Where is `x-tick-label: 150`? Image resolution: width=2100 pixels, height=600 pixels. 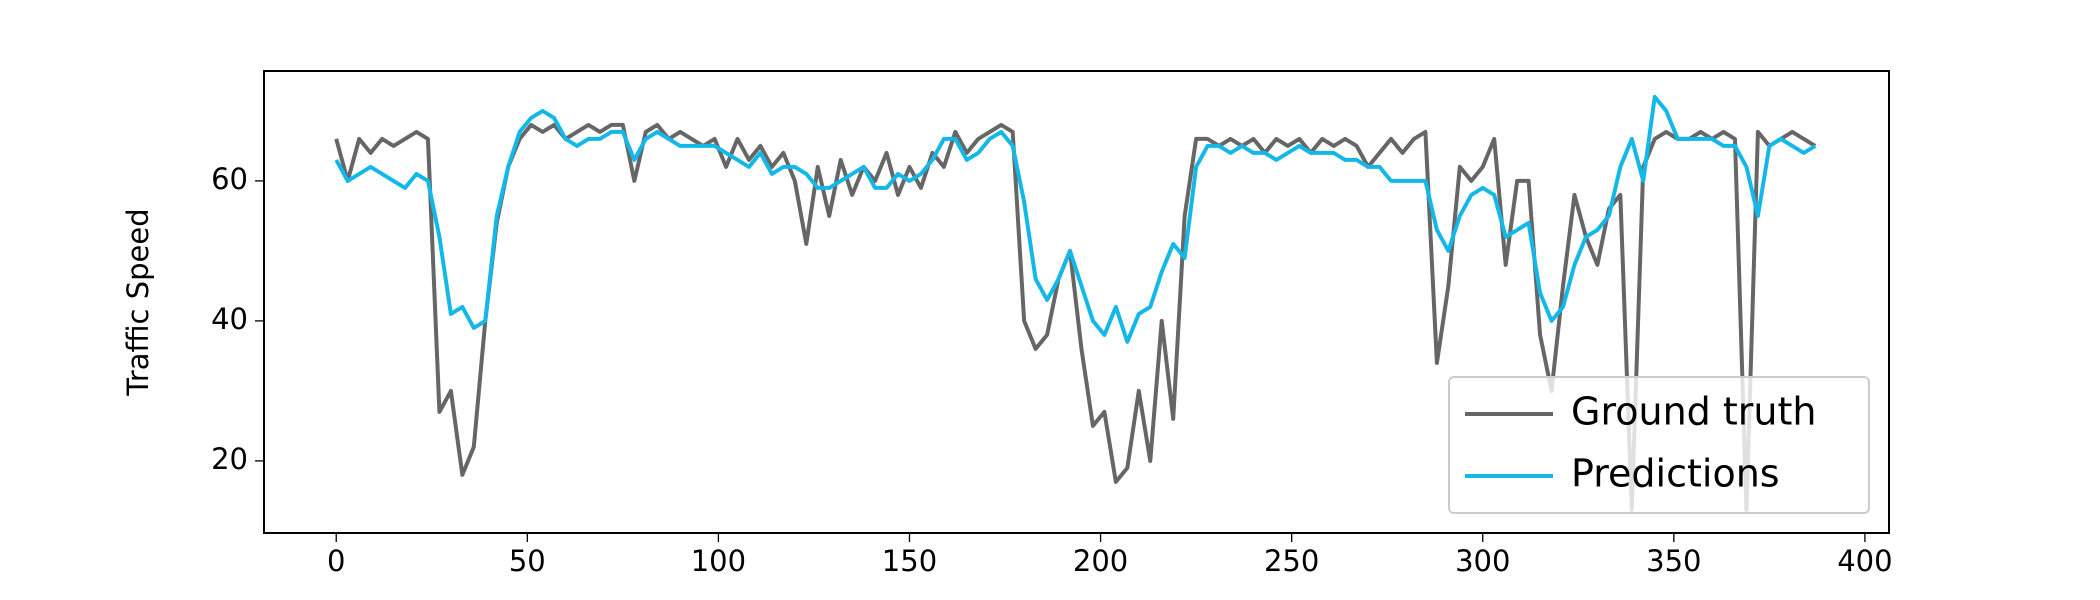
x-tick-label: 150 is located at coordinates (909, 561).